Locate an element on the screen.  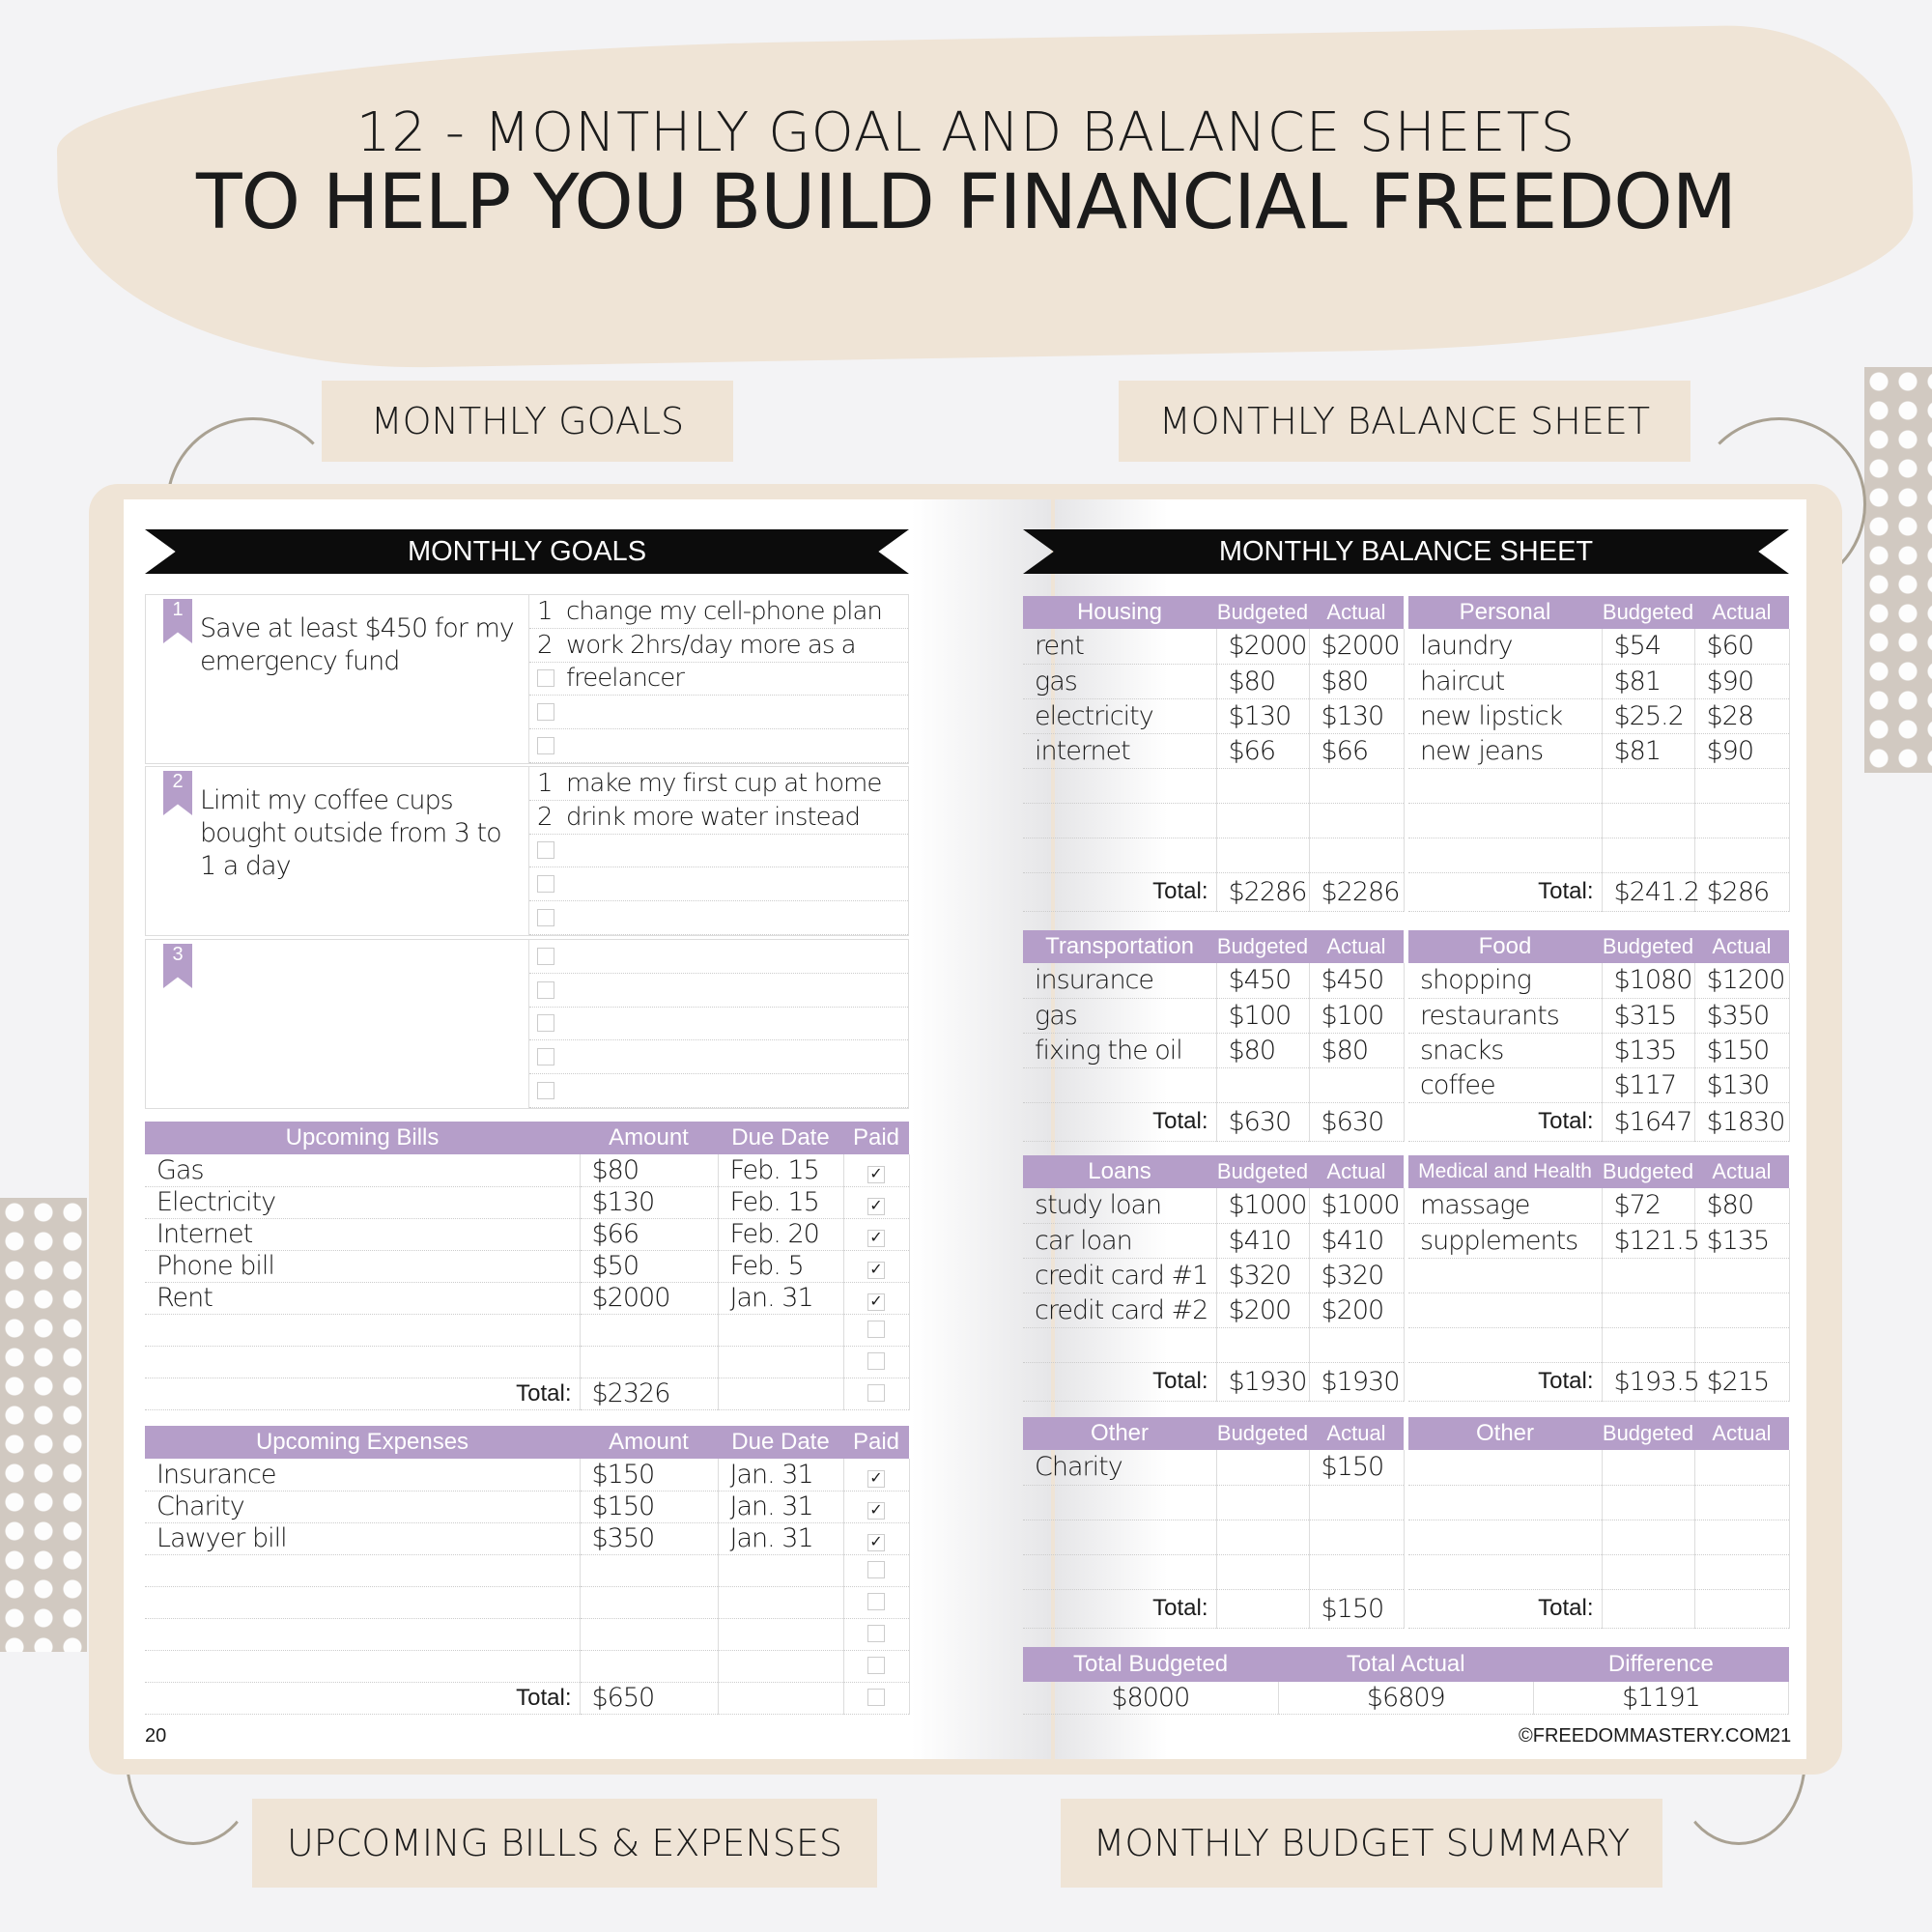
budgeted-value: $320 is located at coordinates (1263, 1275).